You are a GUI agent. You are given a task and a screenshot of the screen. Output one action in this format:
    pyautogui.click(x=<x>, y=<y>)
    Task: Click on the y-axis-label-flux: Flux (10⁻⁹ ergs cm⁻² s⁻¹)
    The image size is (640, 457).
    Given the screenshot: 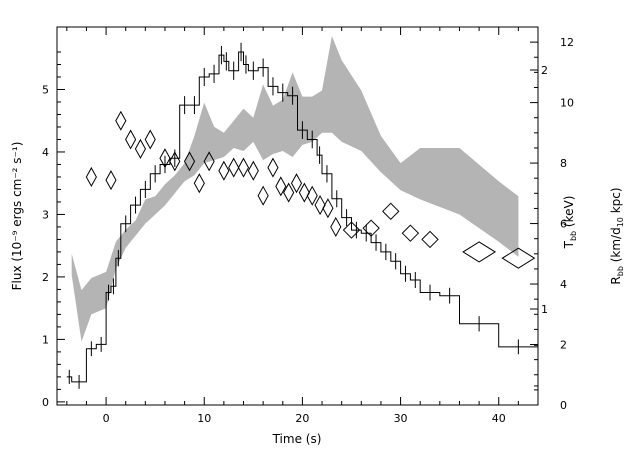 What is the action you would take?
    pyautogui.click(x=17, y=216)
    